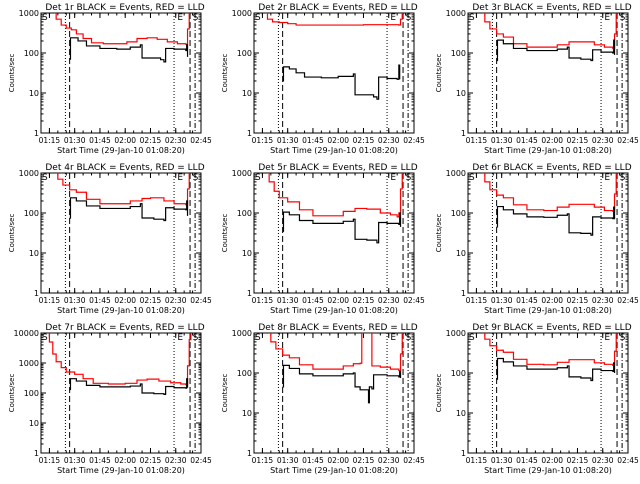 This screenshot has height=484, width=640. Describe the element at coordinates (337, 328) in the screenshot. I see `panel-title: Det 8r BLACK = Events, RED = LLD` at that location.